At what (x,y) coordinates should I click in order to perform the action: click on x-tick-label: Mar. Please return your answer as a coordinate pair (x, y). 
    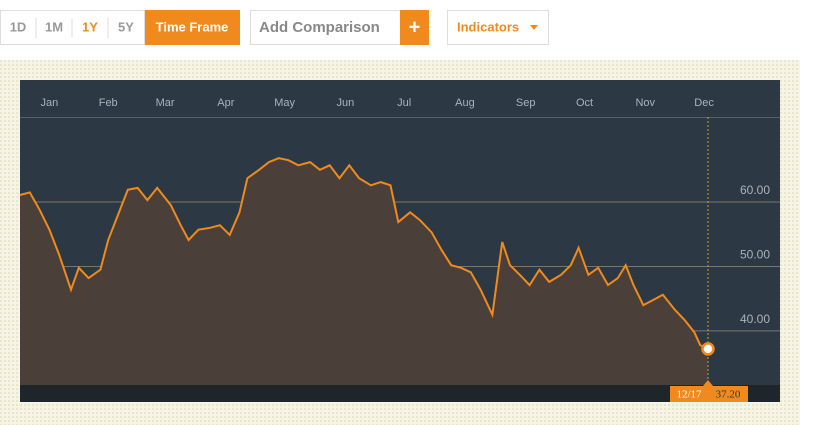
    Looking at the image, I should click on (165, 103).